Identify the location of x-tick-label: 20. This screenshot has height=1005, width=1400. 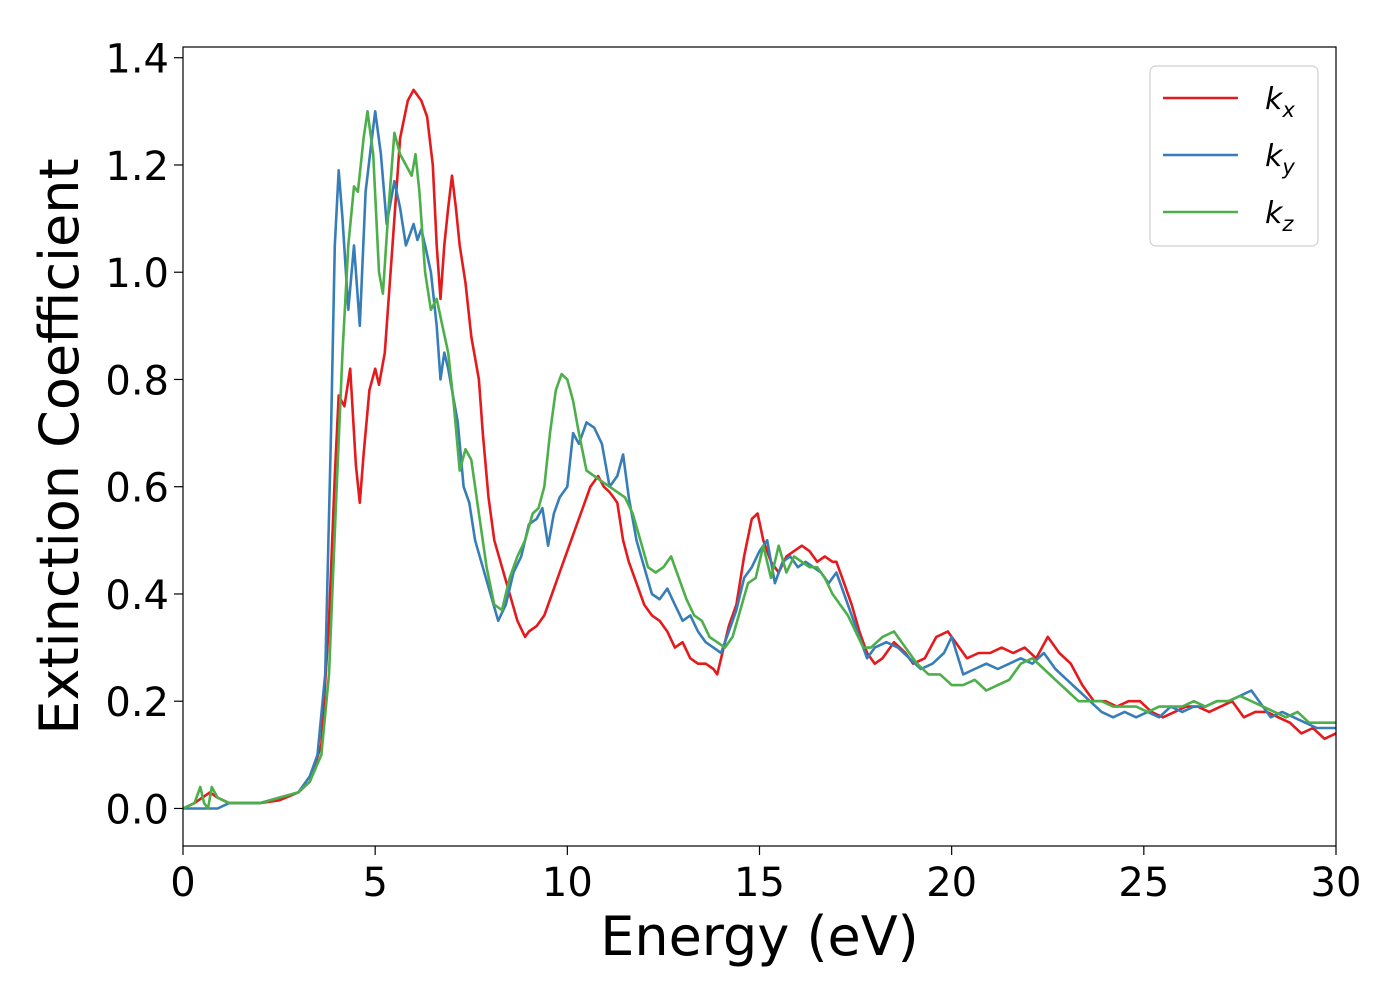
(951, 883).